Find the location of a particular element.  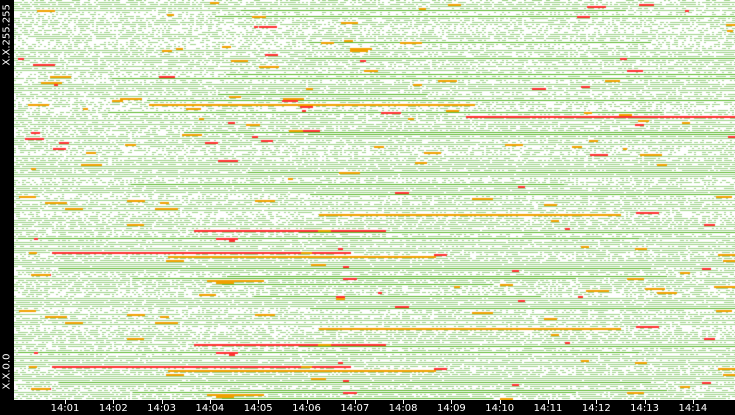

y-axis: X.X.255.255 X.X.0.0 is located at coordinates (7, 200).